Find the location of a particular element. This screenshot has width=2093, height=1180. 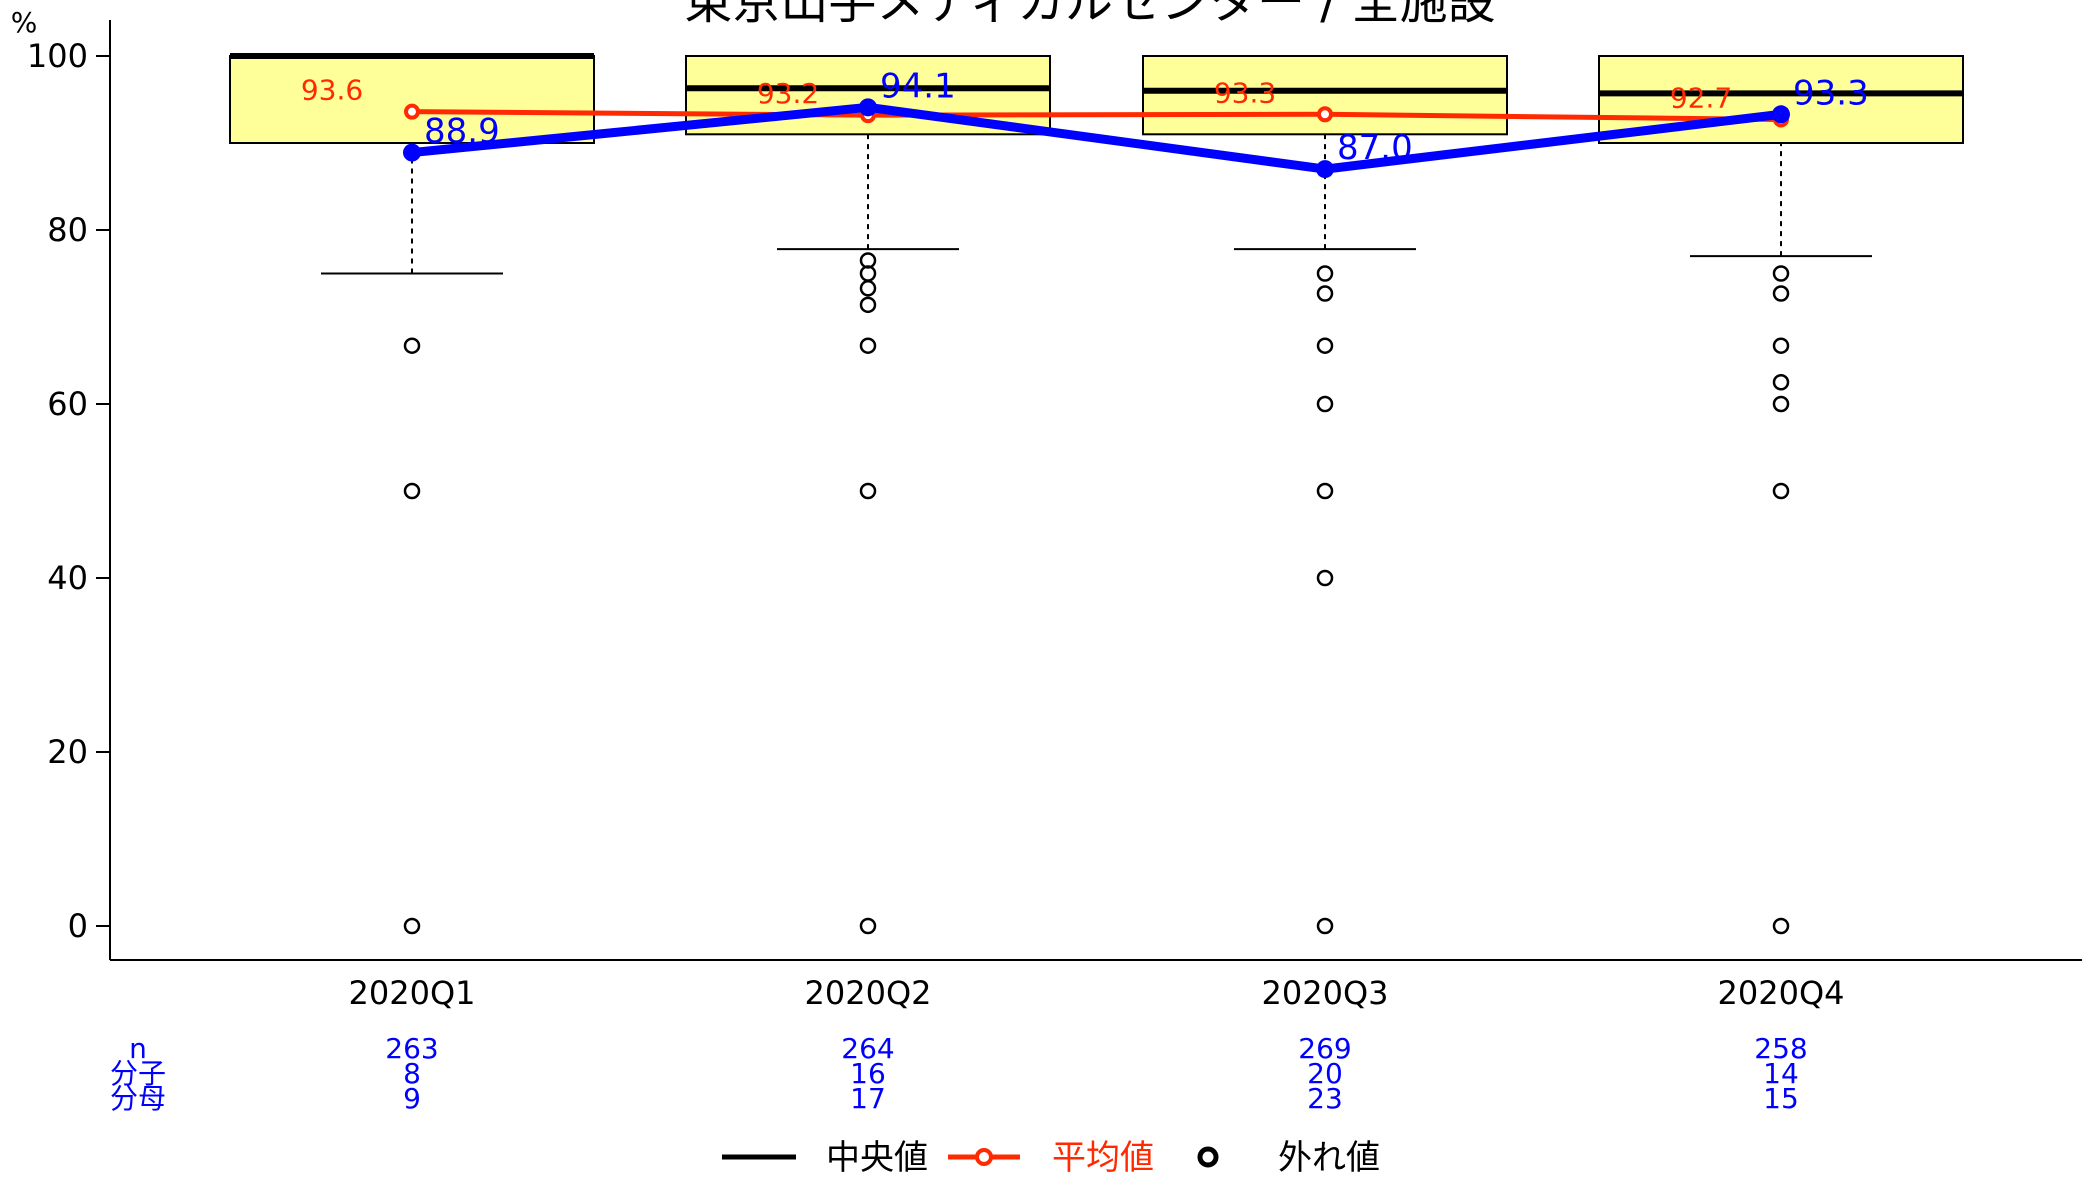

hospital-line is located at coordinates (1096, 138).